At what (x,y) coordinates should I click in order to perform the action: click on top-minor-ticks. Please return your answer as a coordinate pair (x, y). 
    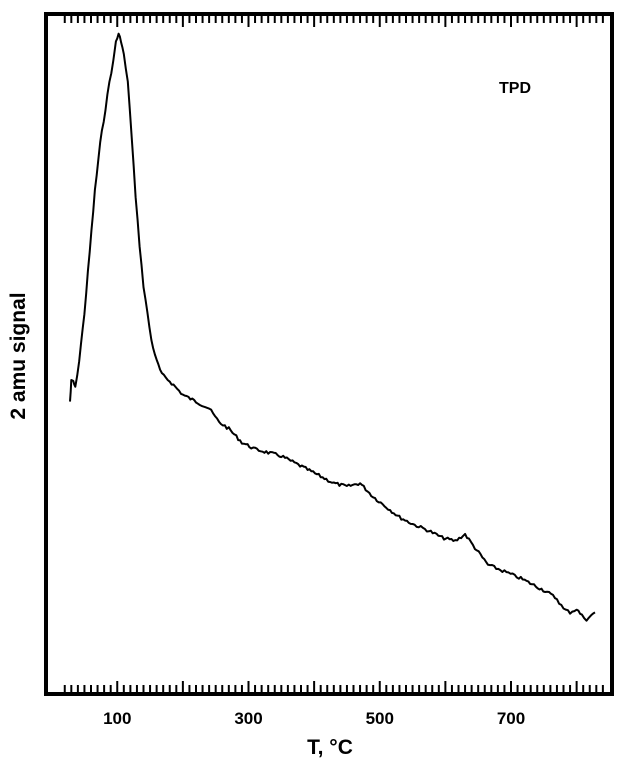
    Looking at the image, I should click on (333, 20).